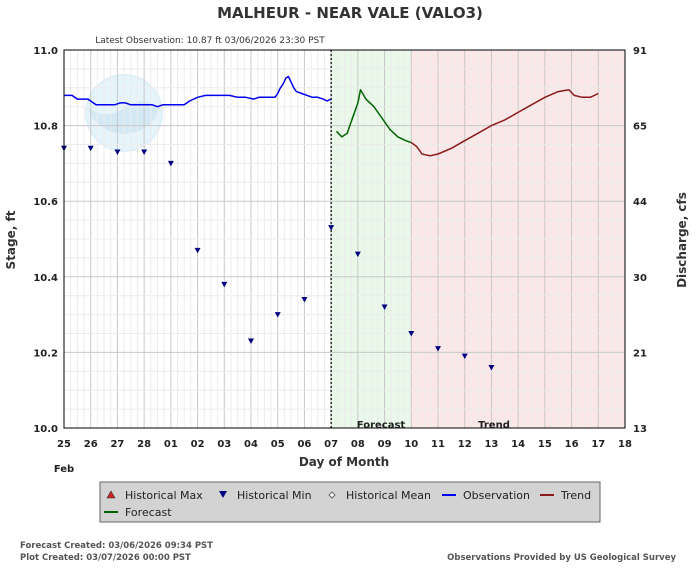  Describe the element at coordinates (164, 495) in the screenshot. I see `legend-label-historical-max: Historical Max` at that location.